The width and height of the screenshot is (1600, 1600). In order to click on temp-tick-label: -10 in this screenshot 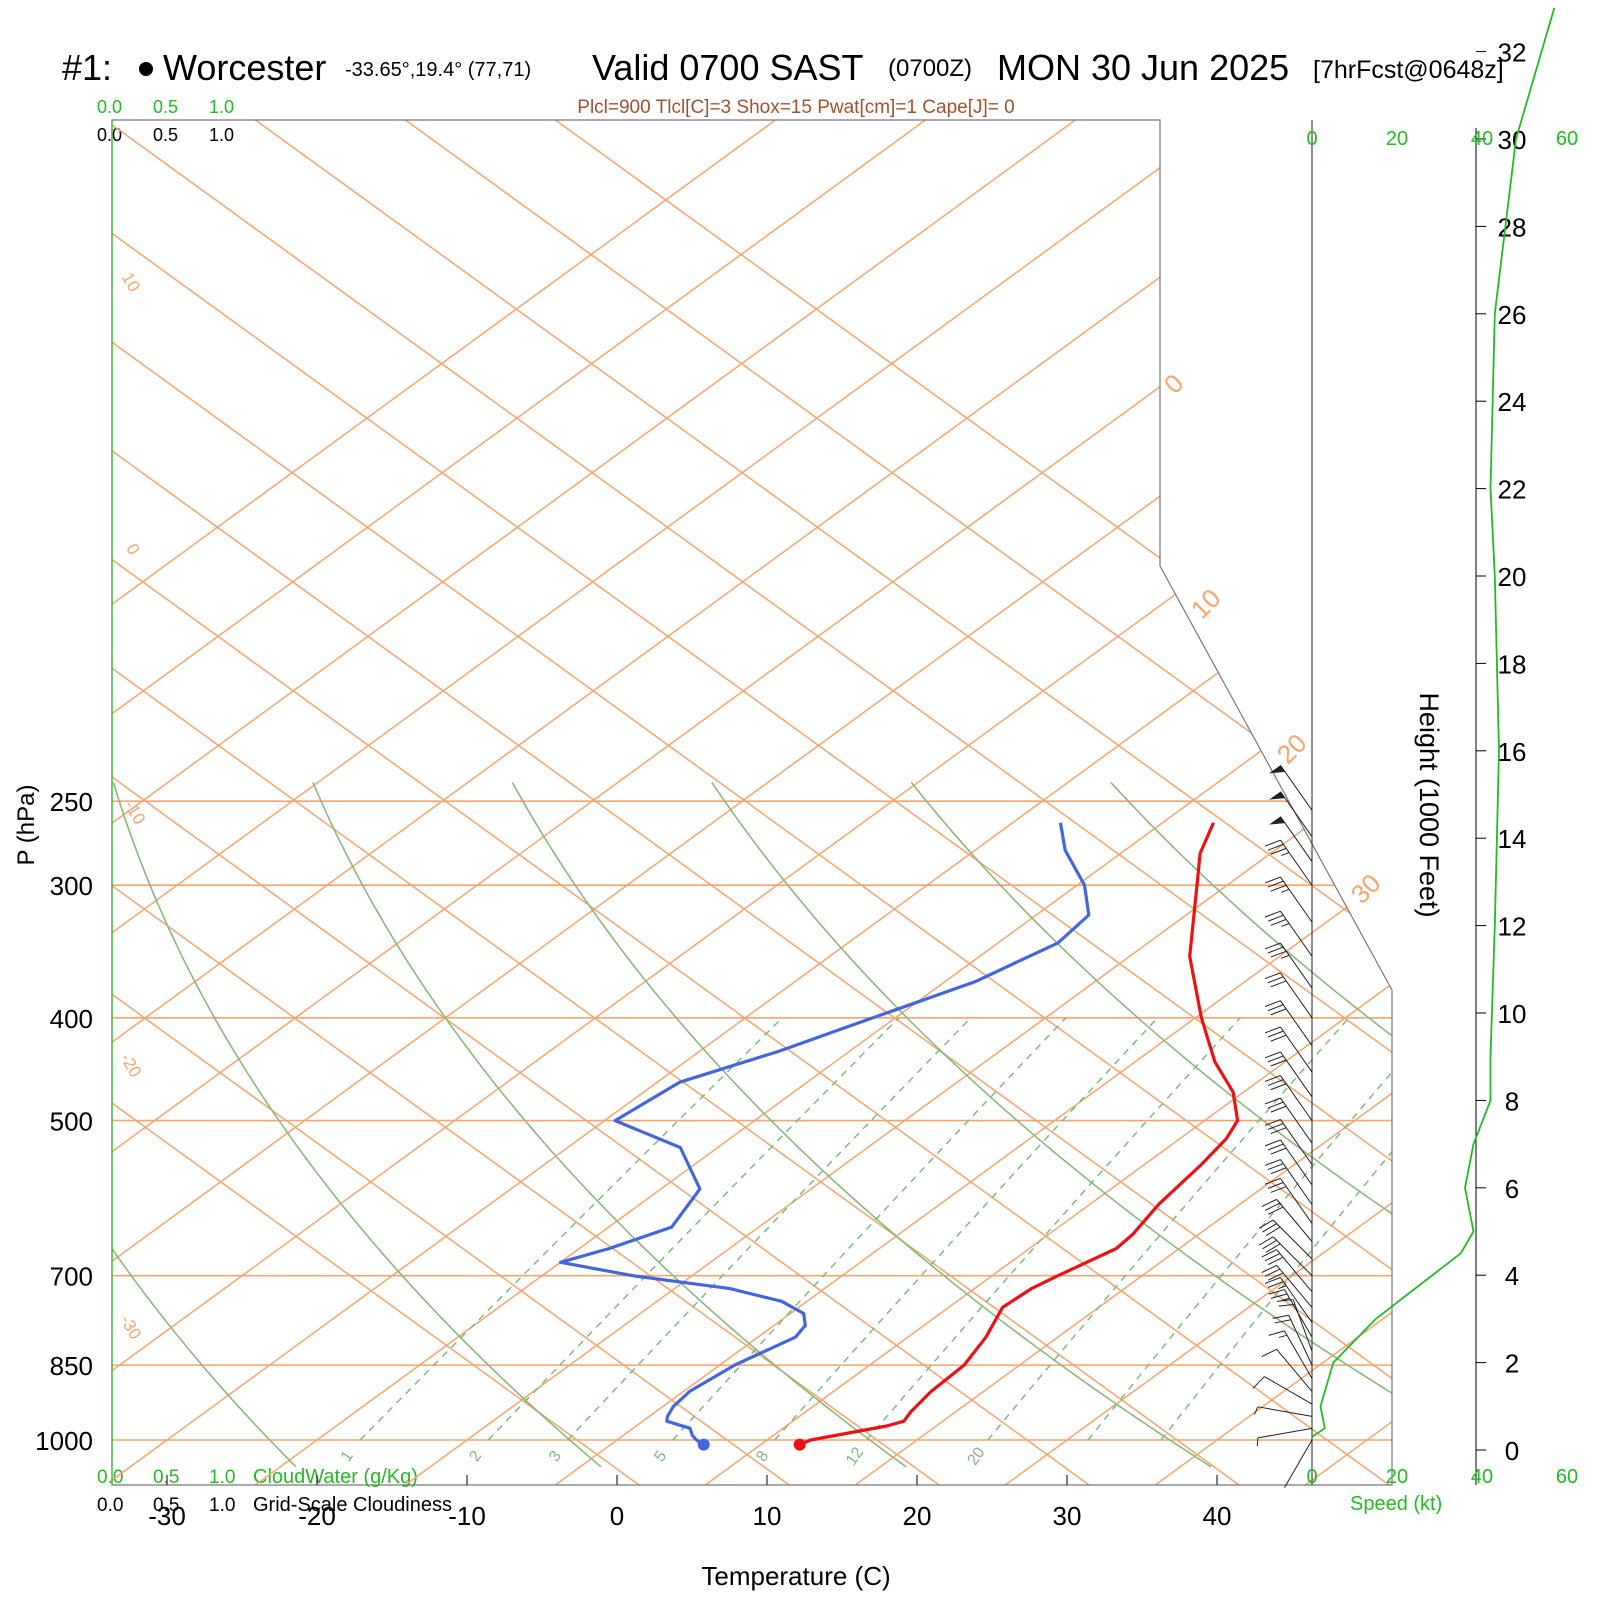, I will do `click(467, 1516)`.